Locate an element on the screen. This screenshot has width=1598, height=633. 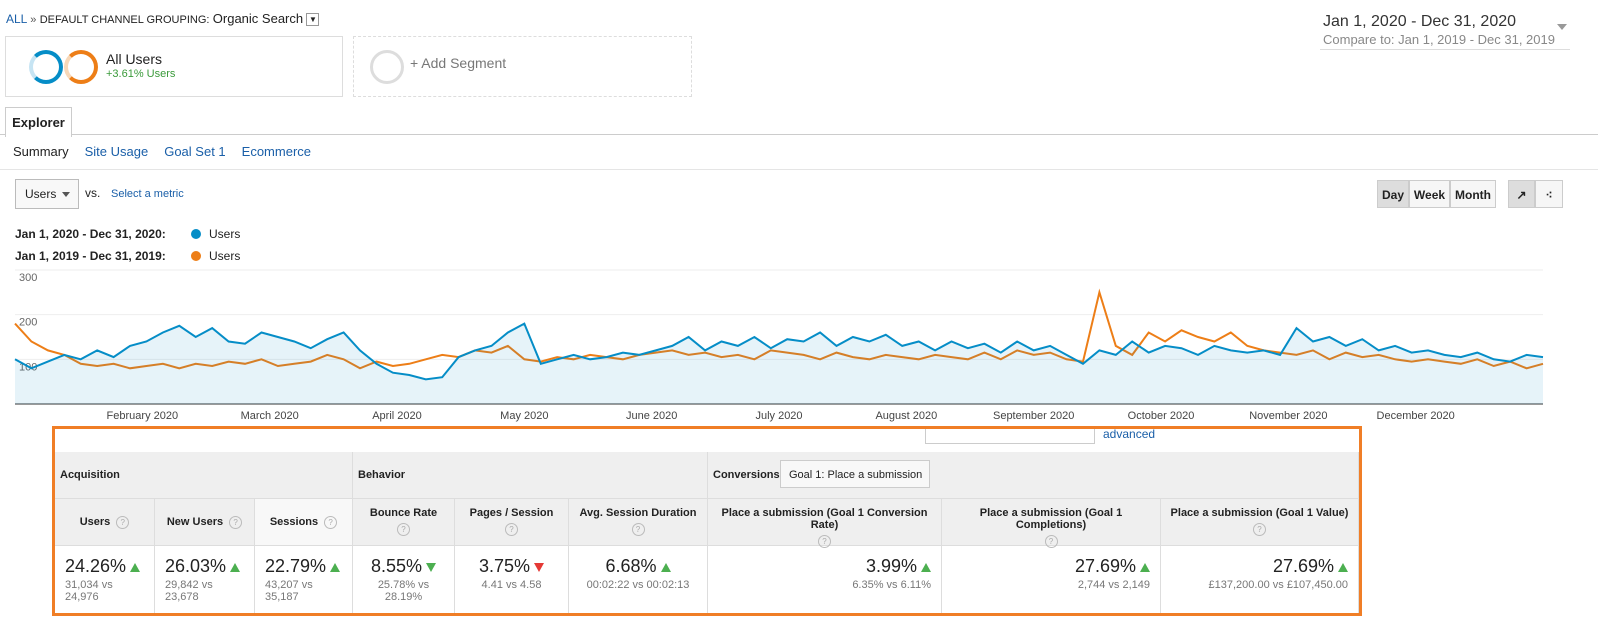
advanced-link: advanced is located at coordinates (1129, 434).